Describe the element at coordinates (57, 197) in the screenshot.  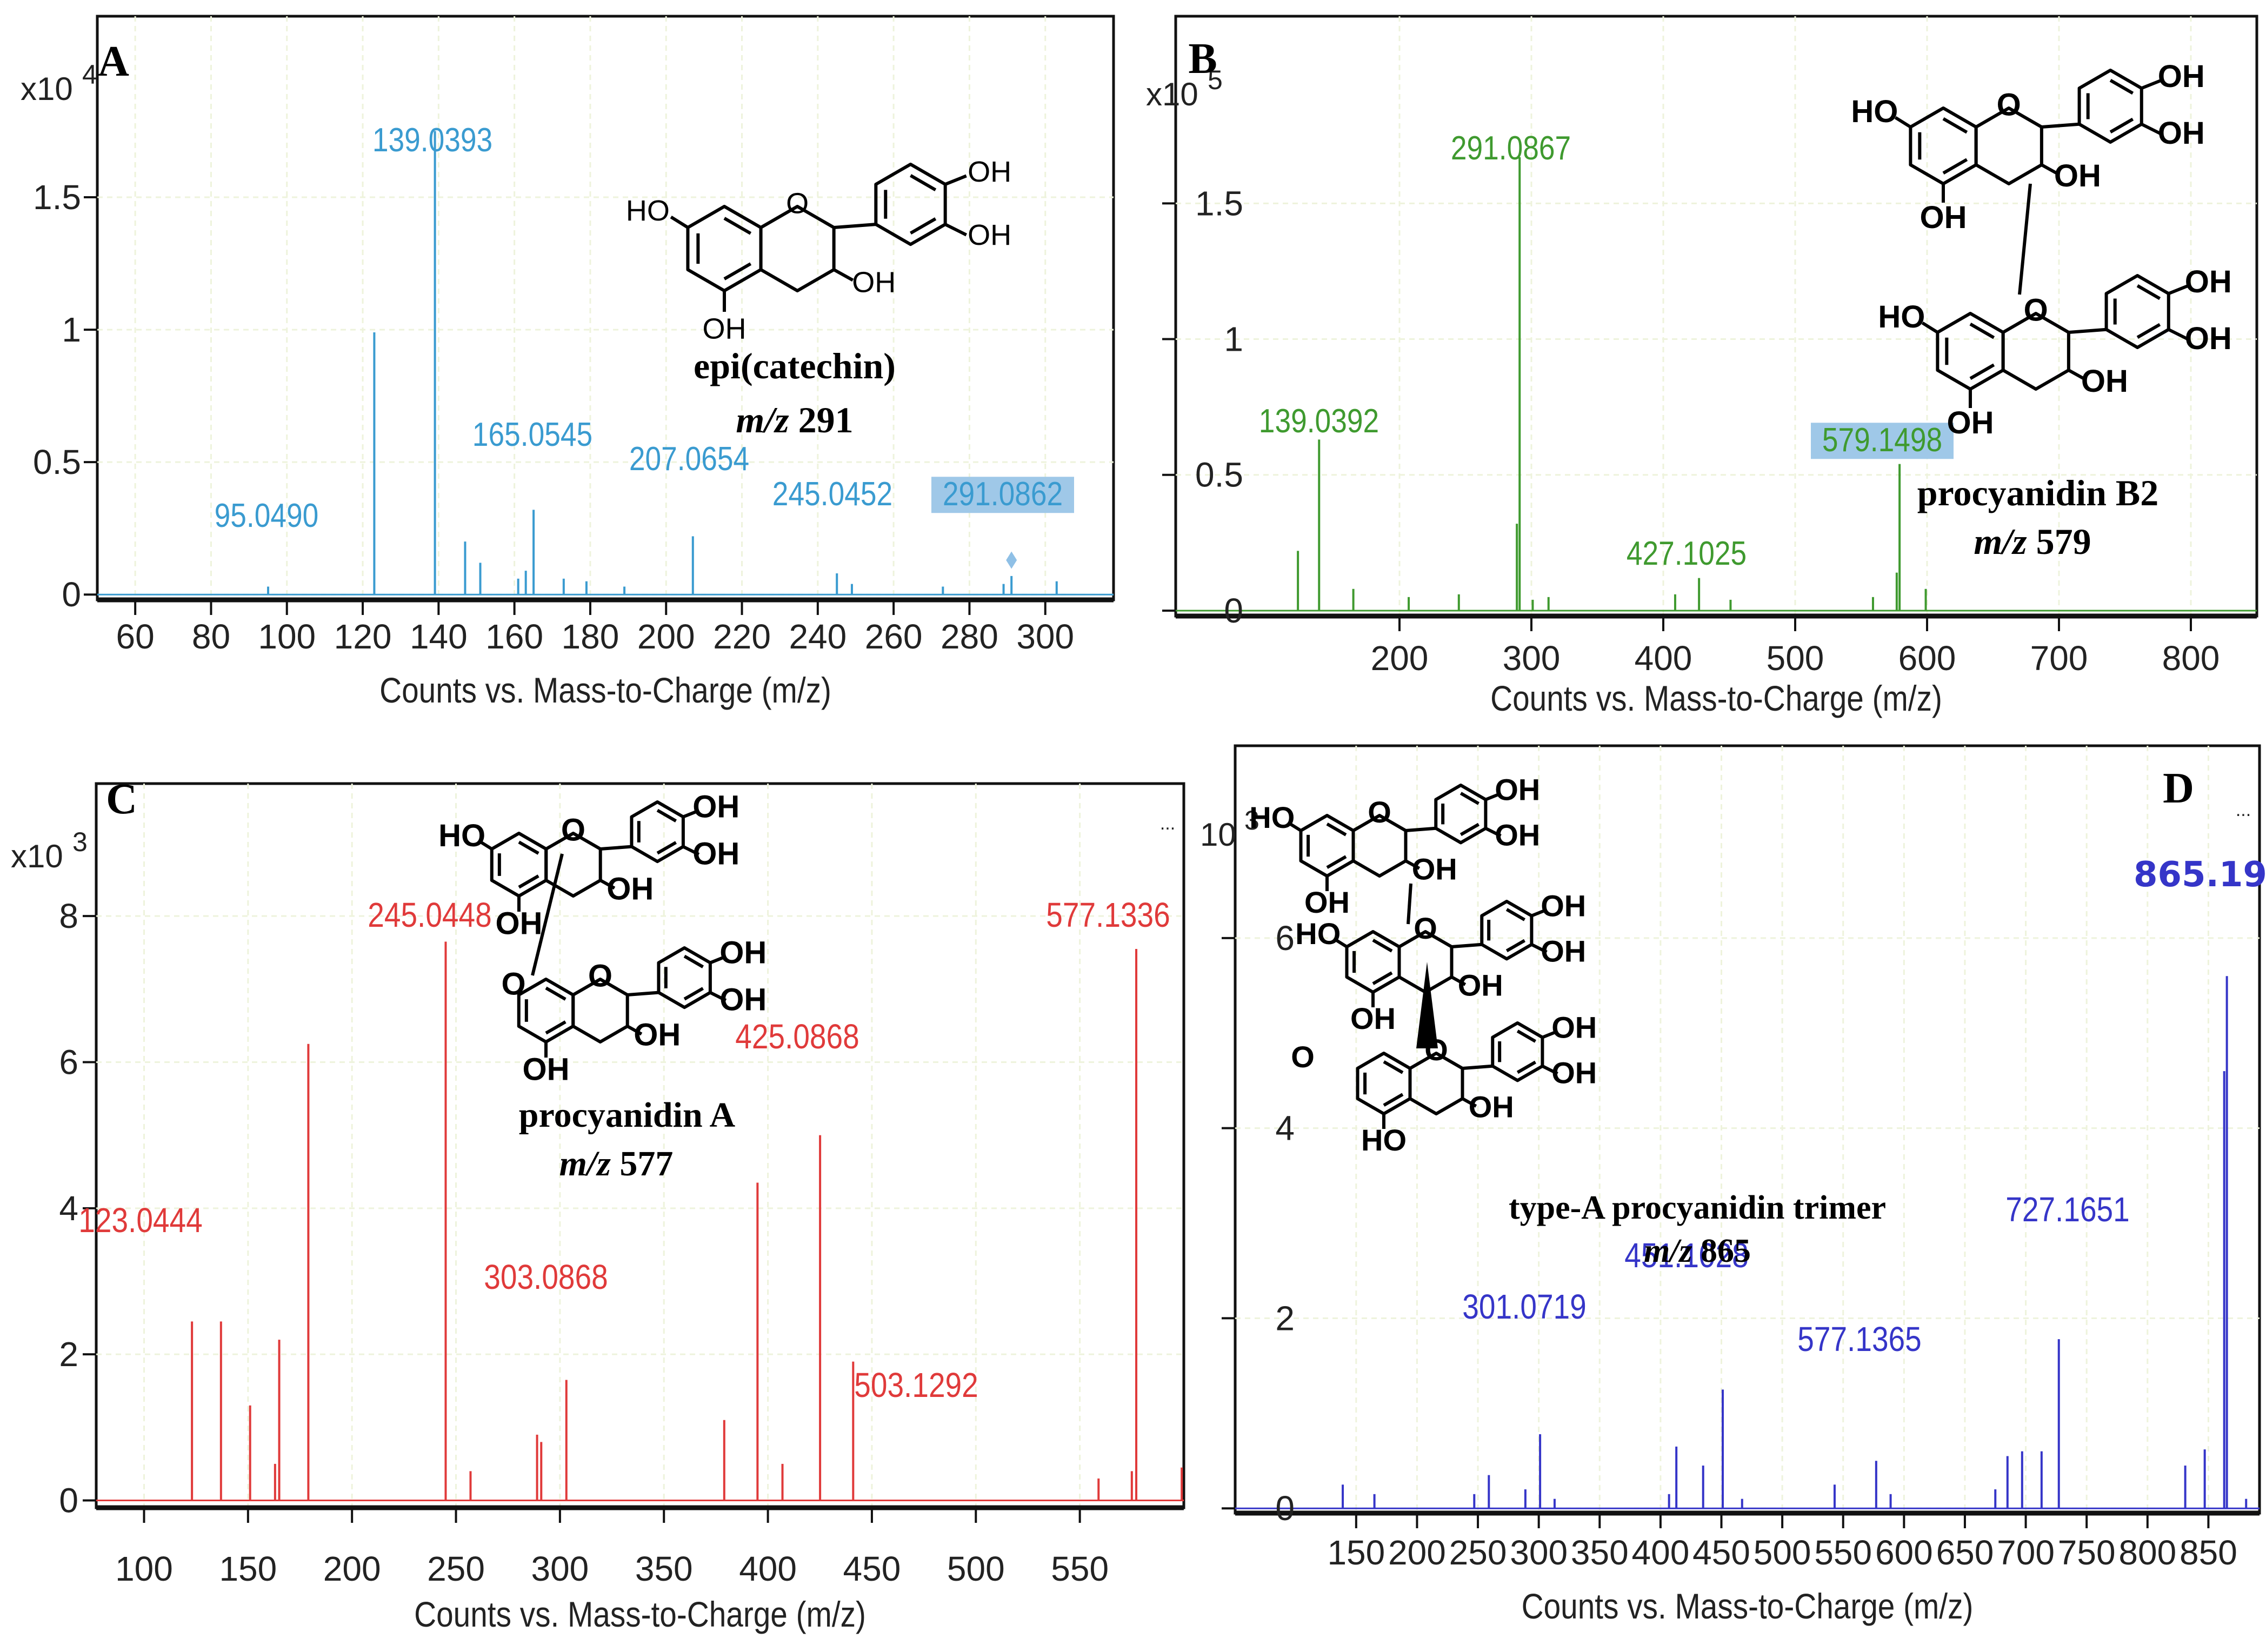
I see `y-tick-label: 1.5` at that location.